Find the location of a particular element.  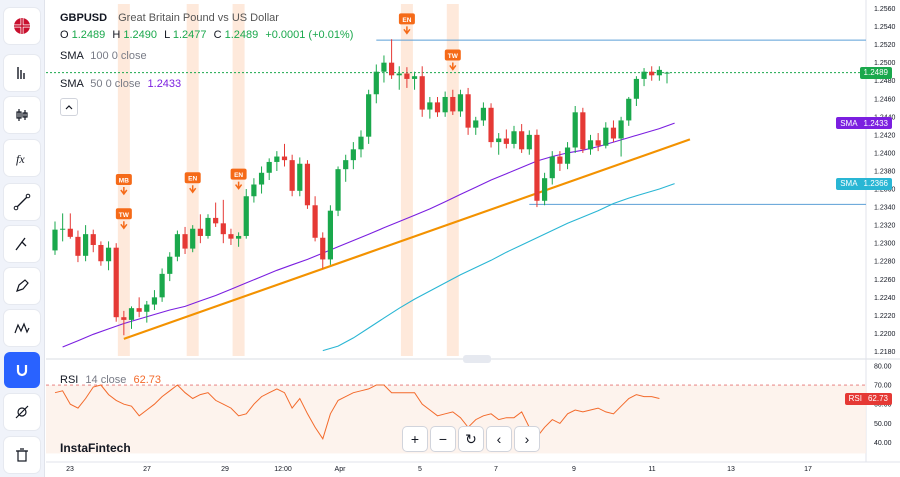

symbol-description: Great Britain Pound vs US Dollar is located at coordinates (198, 18).